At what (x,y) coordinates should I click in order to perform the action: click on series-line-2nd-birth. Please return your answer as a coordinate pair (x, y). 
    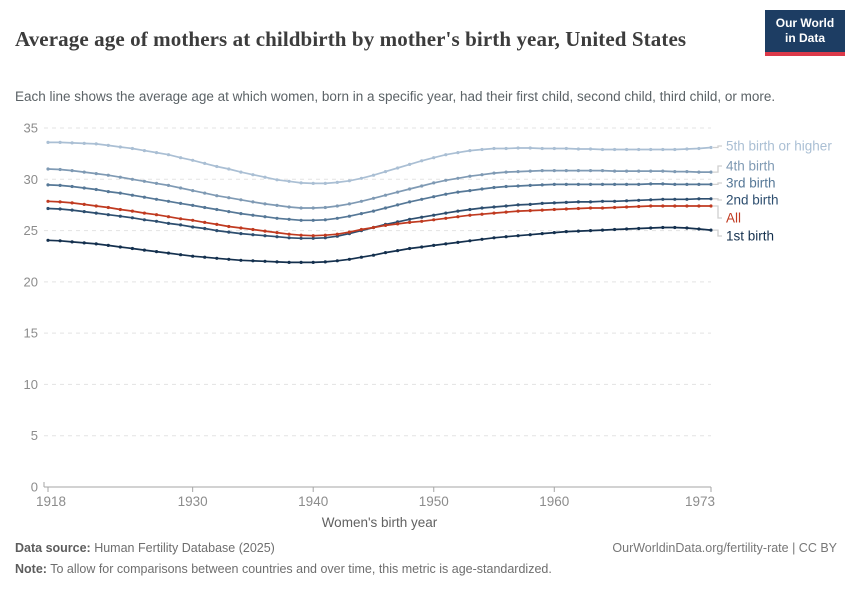
    Looking at the image, I should click on (379, 218).